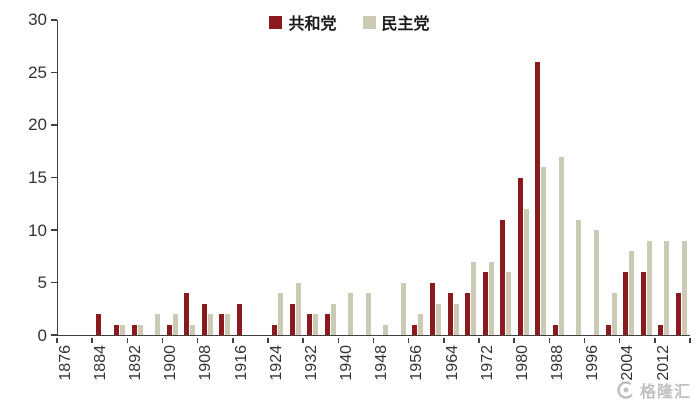  Describe the element at coordinates (37, 177) in the screenshot. I see `y-tick-label-15: 15` at that location.